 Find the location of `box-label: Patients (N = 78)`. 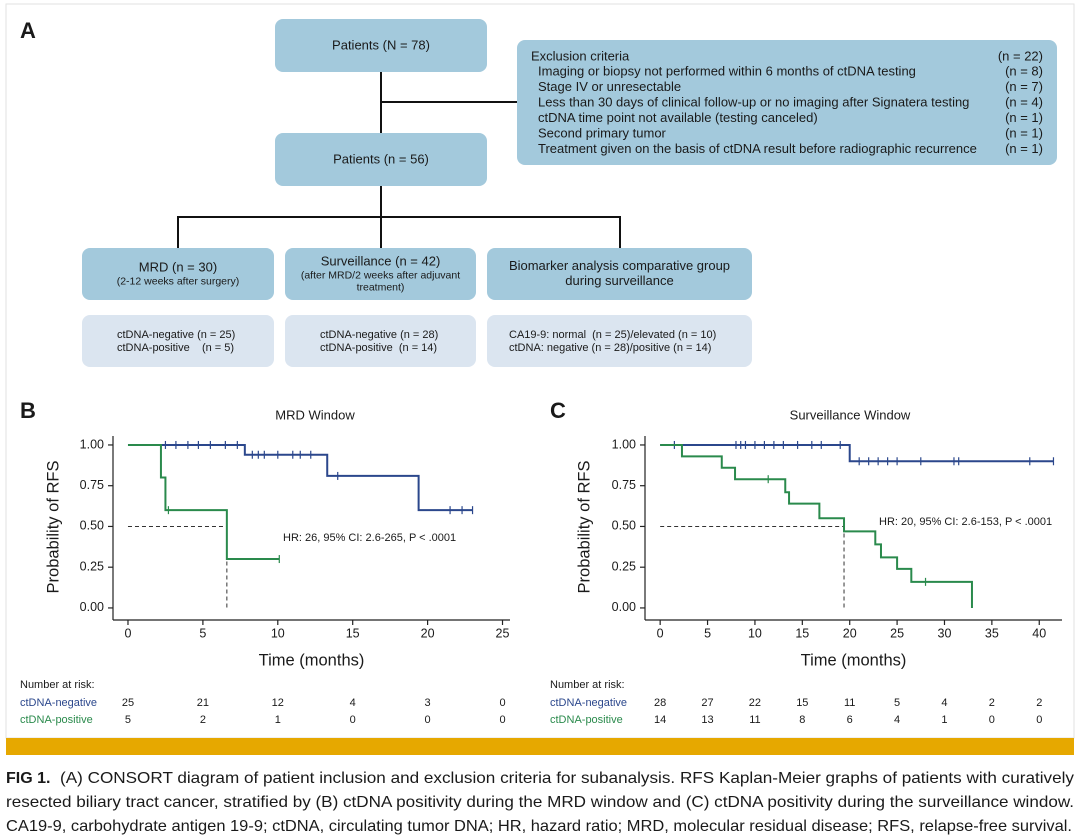

box-label: Patients (N = 78) is located at coordinates (381, 44).